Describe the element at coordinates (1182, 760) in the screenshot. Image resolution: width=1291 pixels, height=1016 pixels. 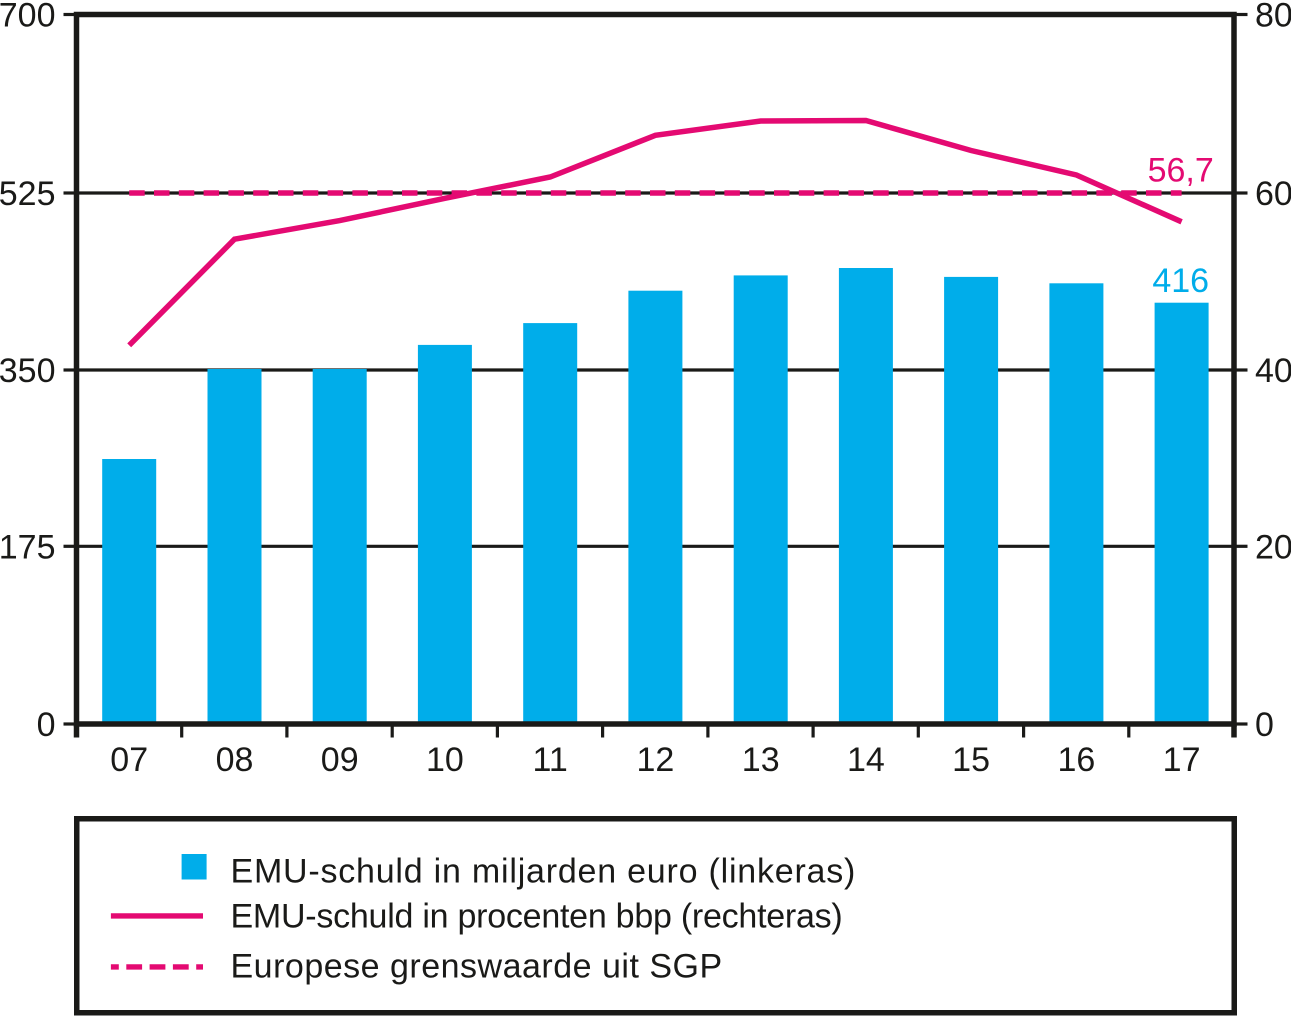
I see `svg-text: 17` at that location.